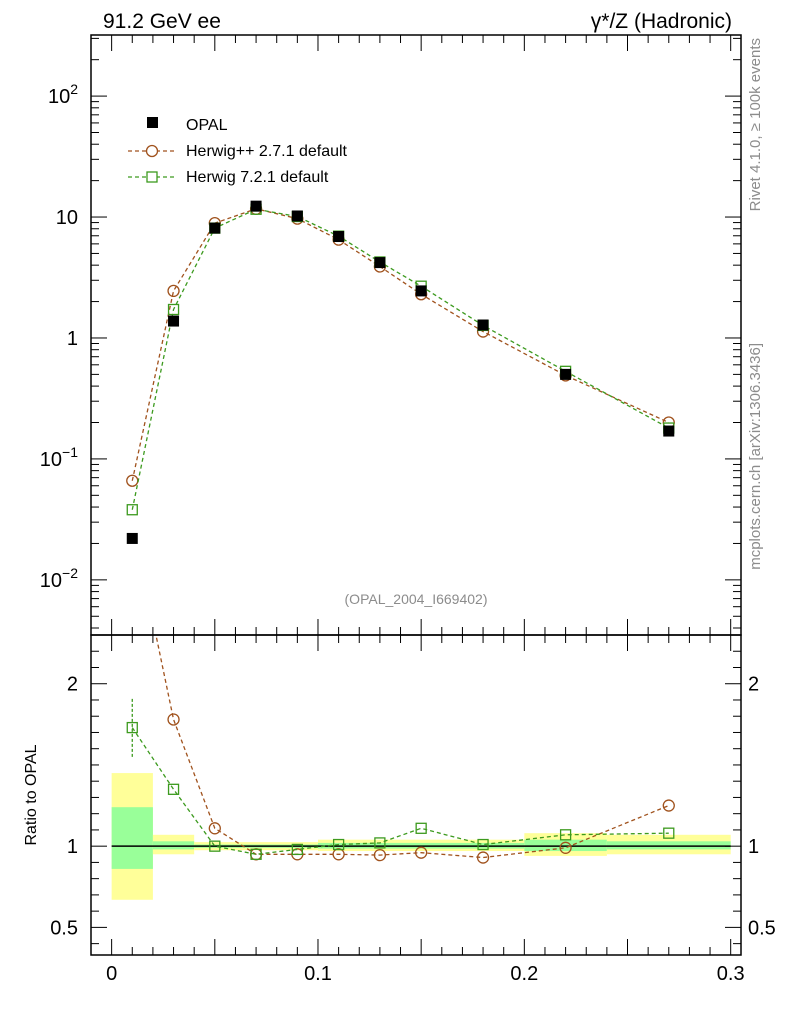 Image resolution: width=786 pixels, height=1024 pixels. What do you see at coordinates (72, 847) in the screenshot?
I see `ratio-y-tick-label: 1` at bounding box center [72, 847].